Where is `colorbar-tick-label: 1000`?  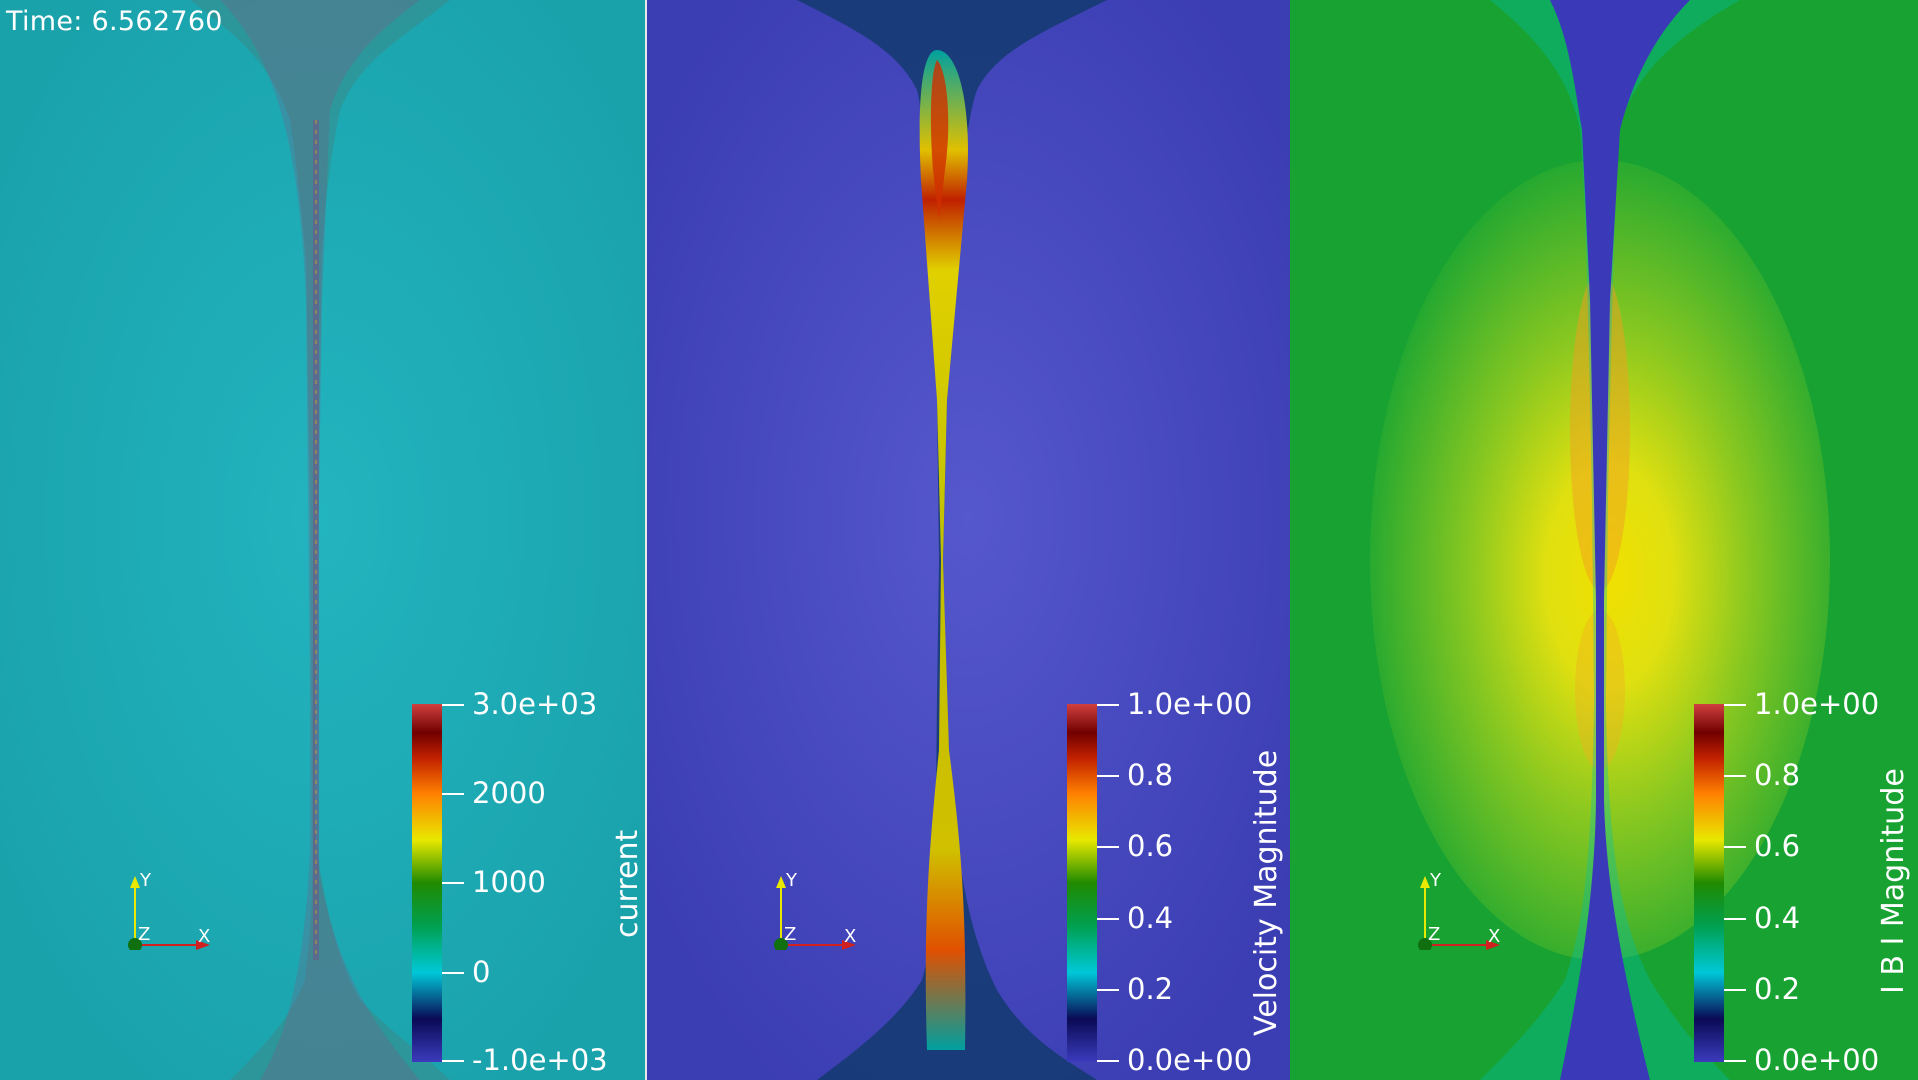 colorbar-tick-label: 1000 is located at coordinates (509, 882).